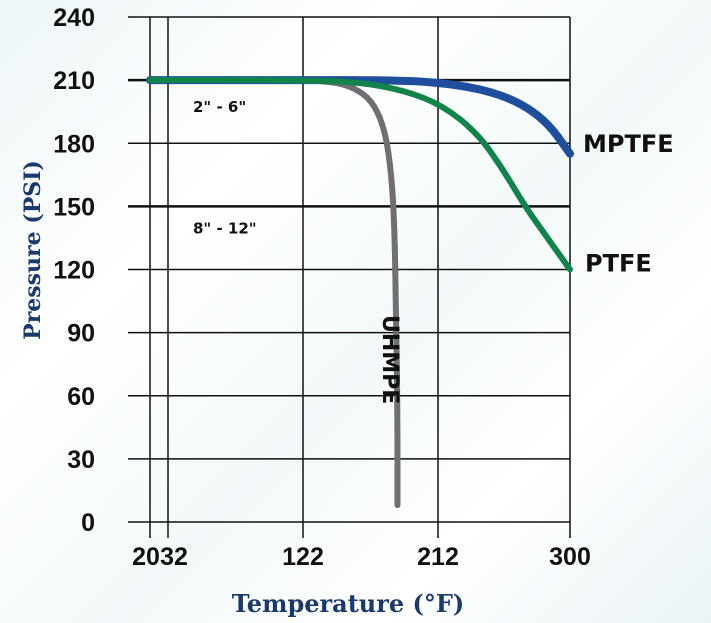  Describe the element at coordinates (81, 460) in the screenshot. I see `y-tick-label: 30` at that location.